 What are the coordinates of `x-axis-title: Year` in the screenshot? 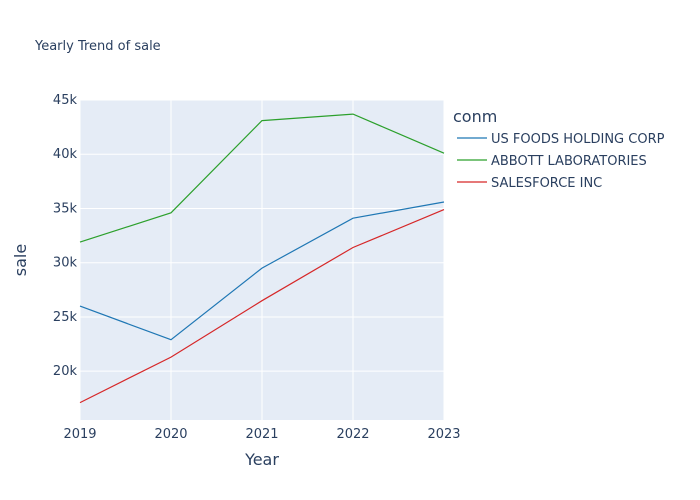 It's located at (261, 459).